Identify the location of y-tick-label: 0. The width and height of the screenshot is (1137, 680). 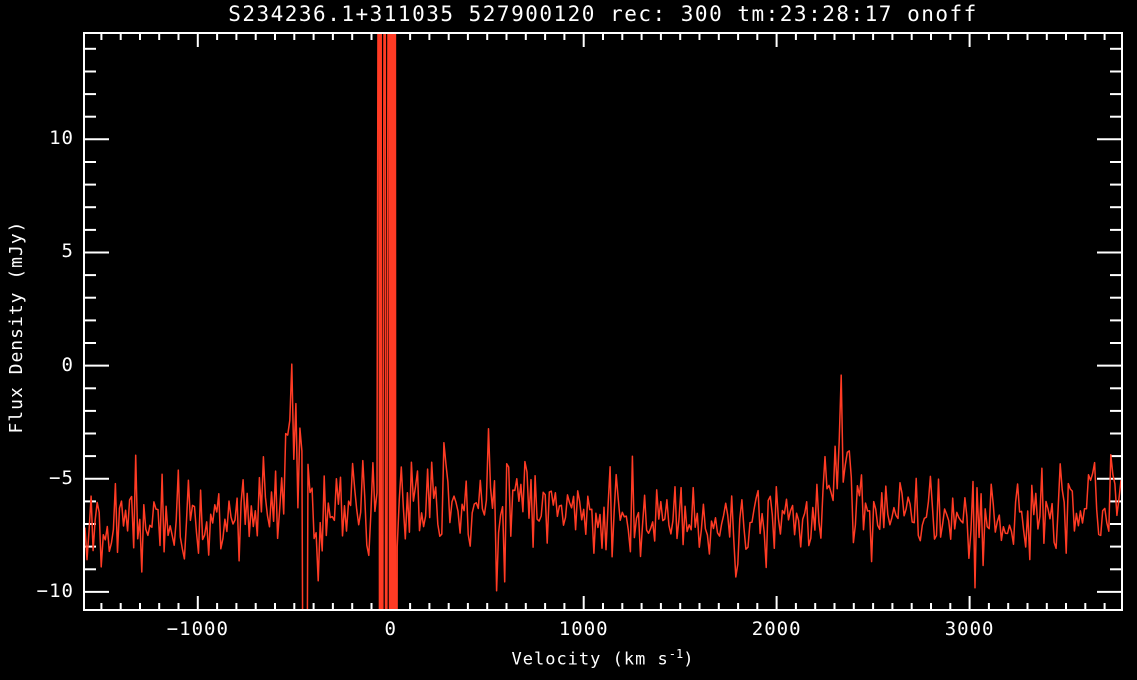
(67, 364).